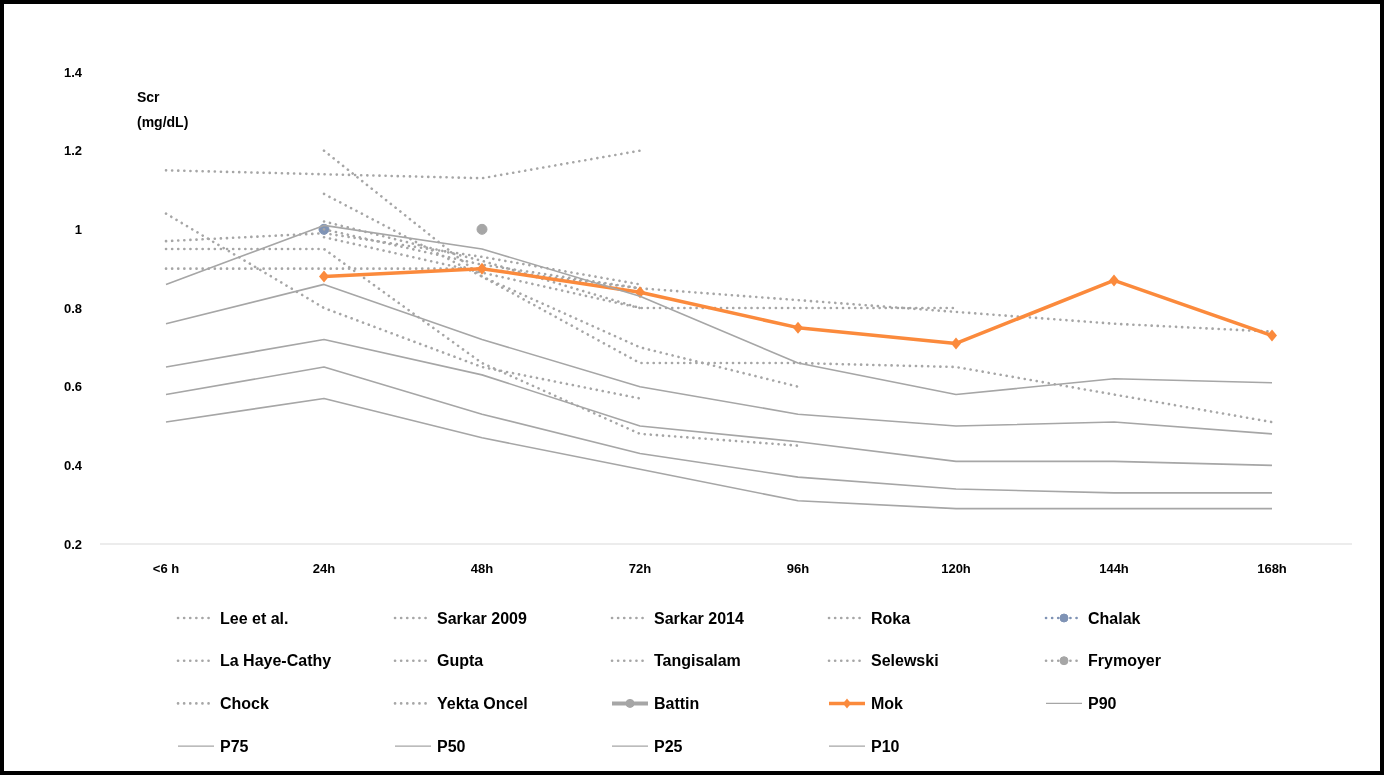 The image size is (1384, 775). I want to click on legend-label: Gupta, so click(460, 661).